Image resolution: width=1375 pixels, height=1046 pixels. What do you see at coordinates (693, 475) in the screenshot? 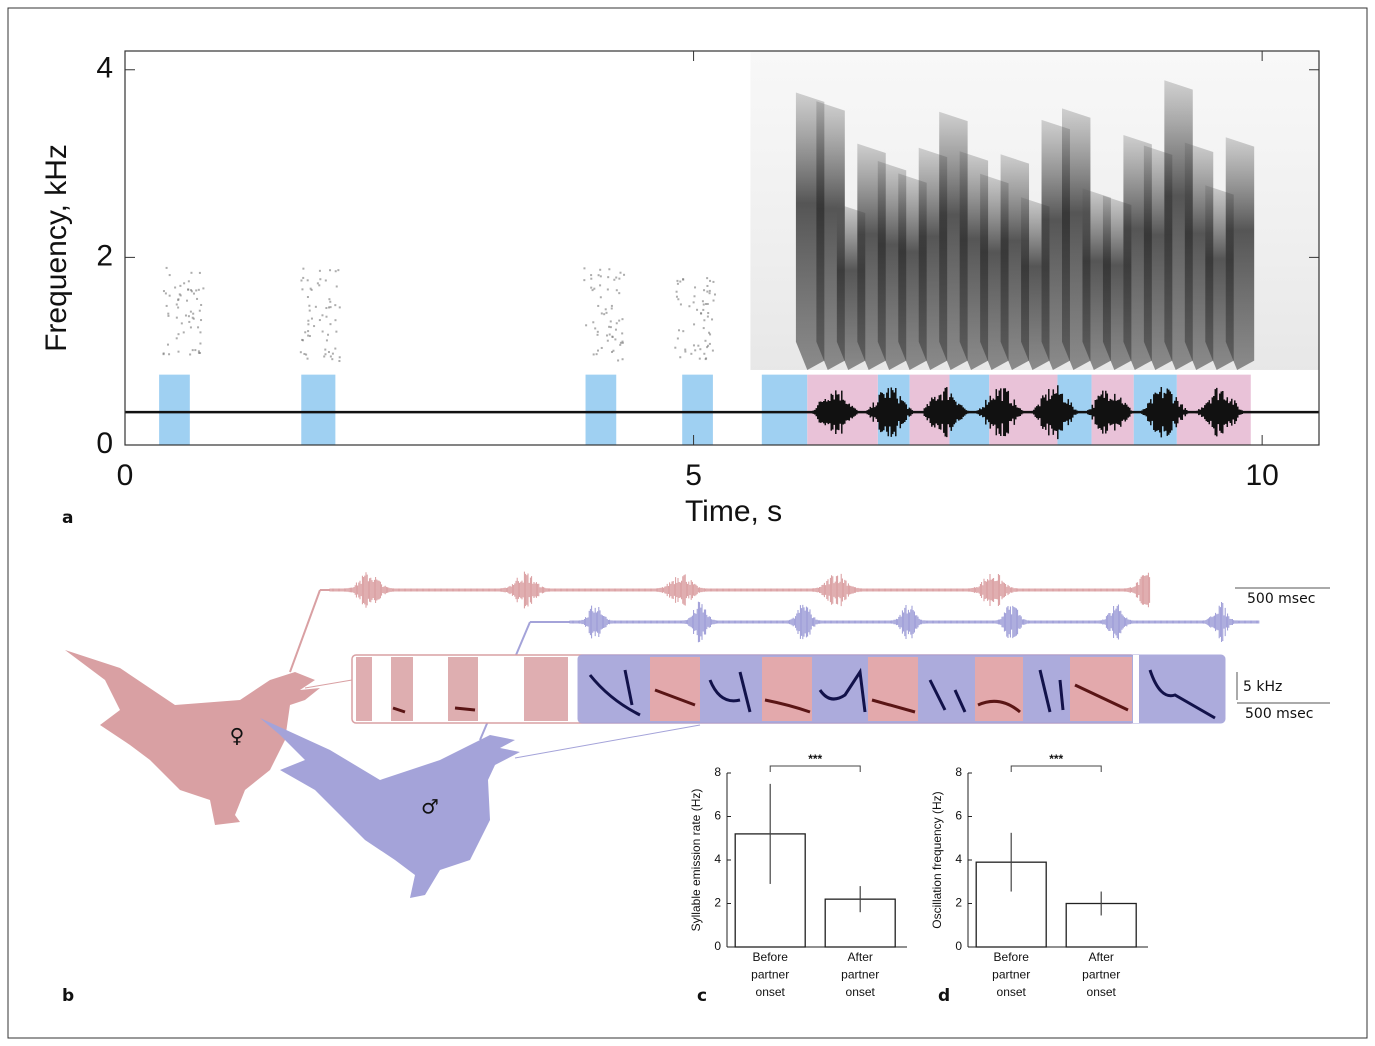
I see `x-tick-label: 5` at bounding box center [693, 475].